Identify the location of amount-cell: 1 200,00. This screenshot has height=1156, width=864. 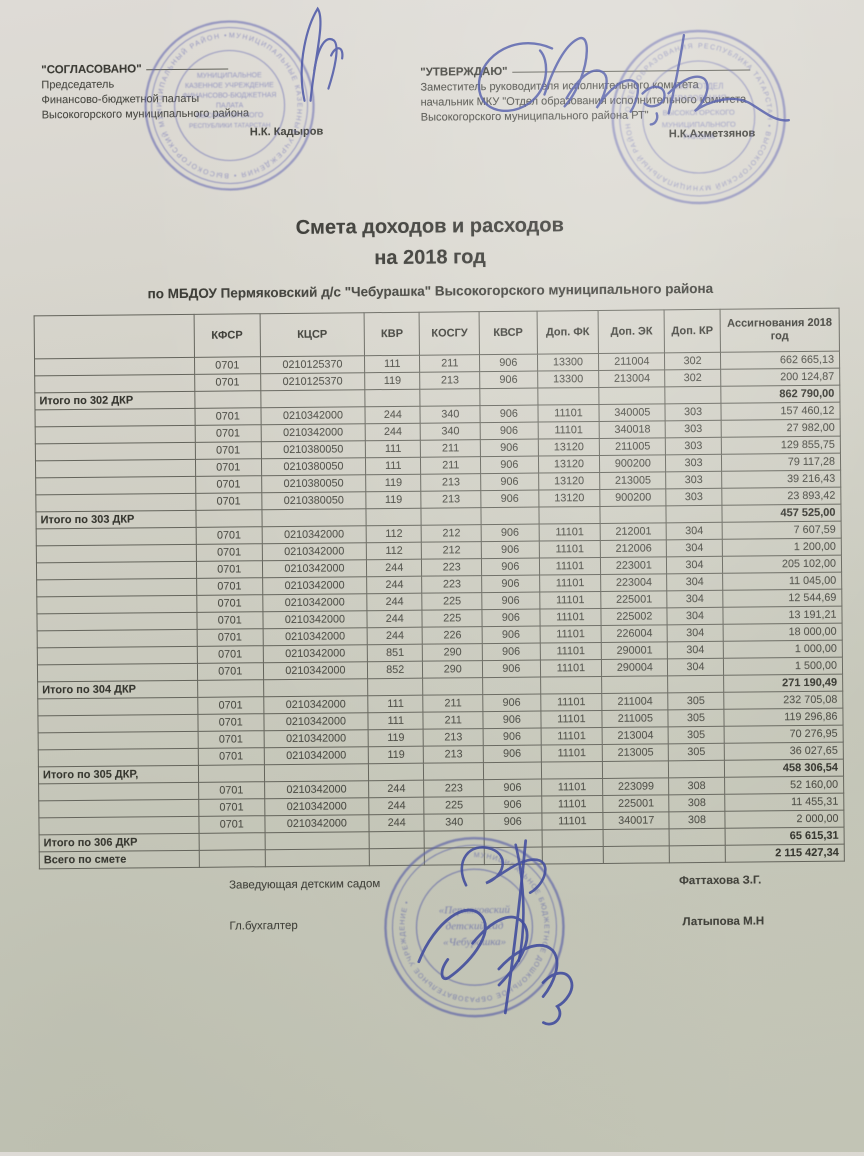
(781, 547).